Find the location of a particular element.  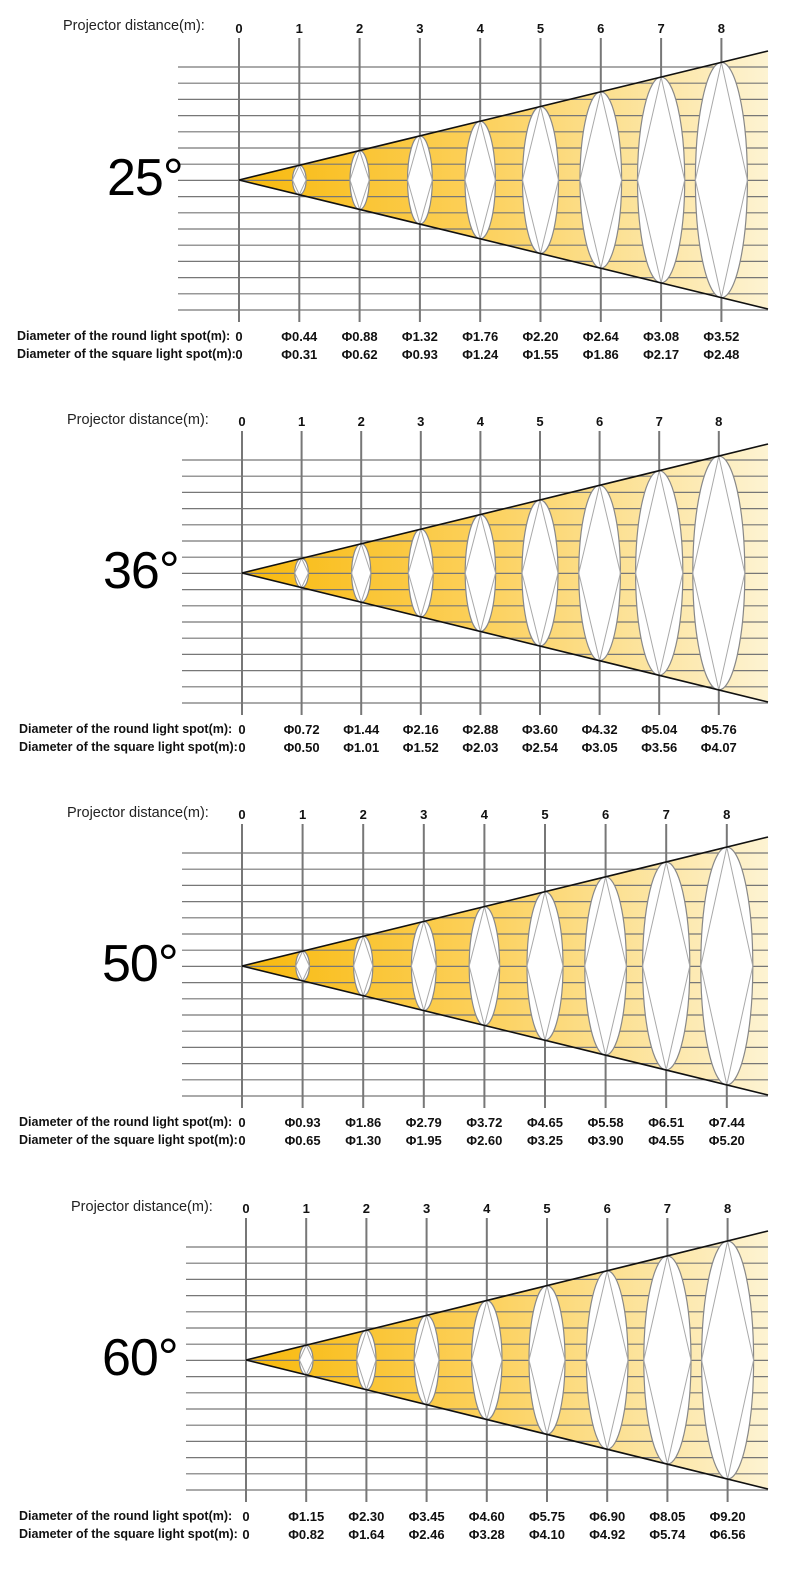

square-diameter-value: Φ4.92 is located at coordinates (607, 1534).